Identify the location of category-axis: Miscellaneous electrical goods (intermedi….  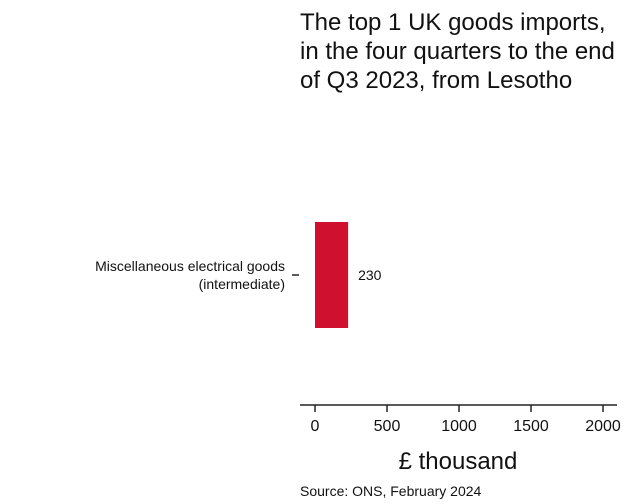
(197, 275).